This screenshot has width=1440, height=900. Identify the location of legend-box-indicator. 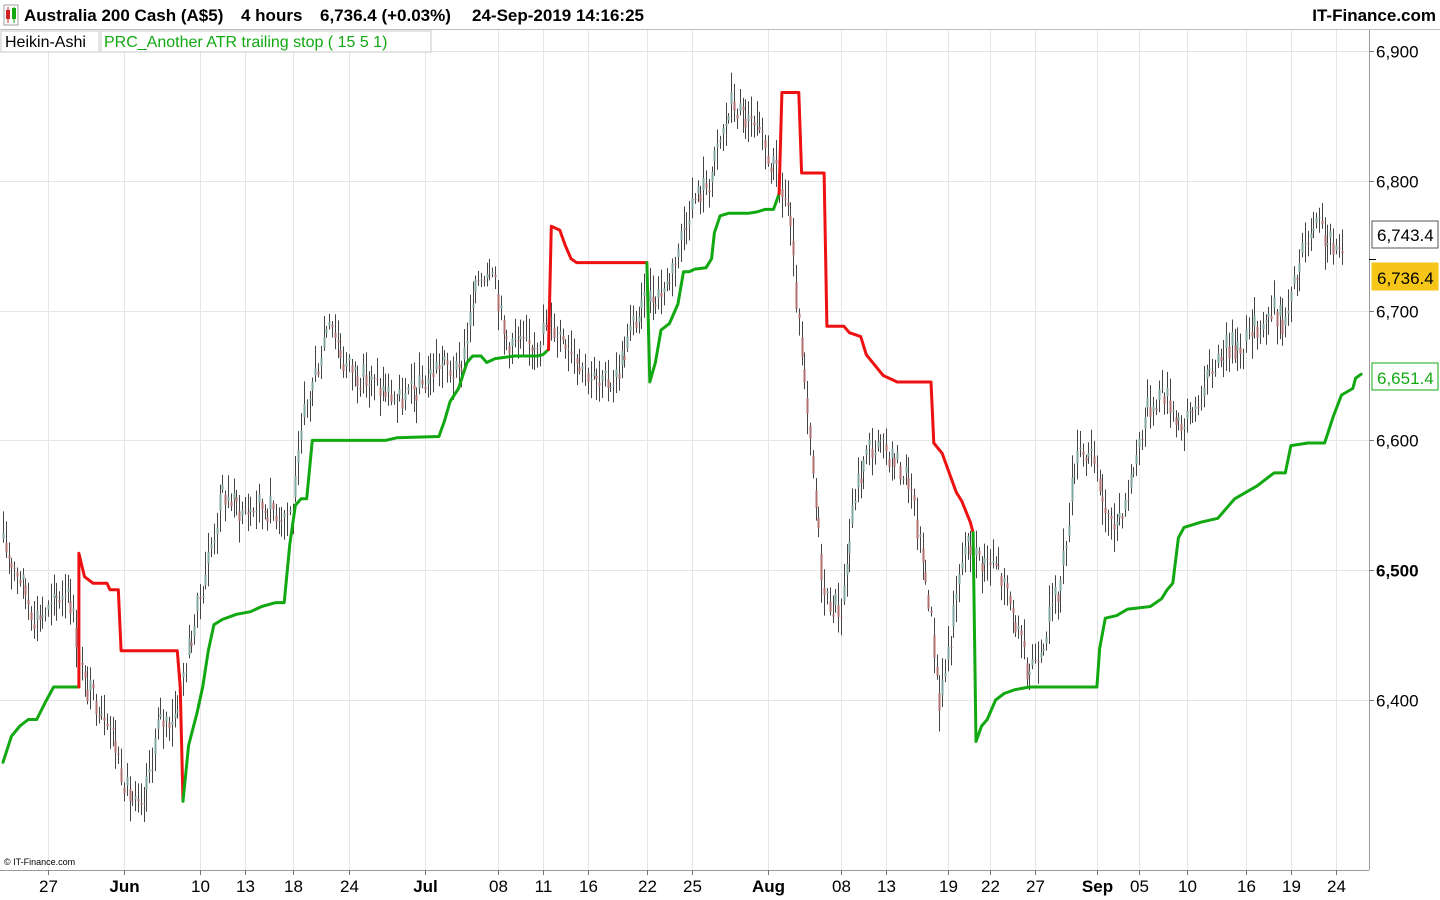
(266, 41).